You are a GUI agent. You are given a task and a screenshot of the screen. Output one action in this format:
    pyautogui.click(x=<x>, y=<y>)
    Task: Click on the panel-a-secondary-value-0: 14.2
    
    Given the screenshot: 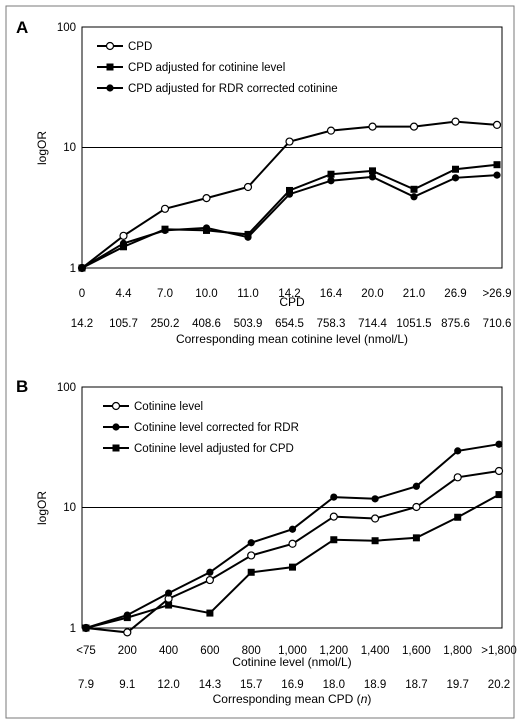 What is the action you would take?
    pyautogui.click(x=82, y=324)
    